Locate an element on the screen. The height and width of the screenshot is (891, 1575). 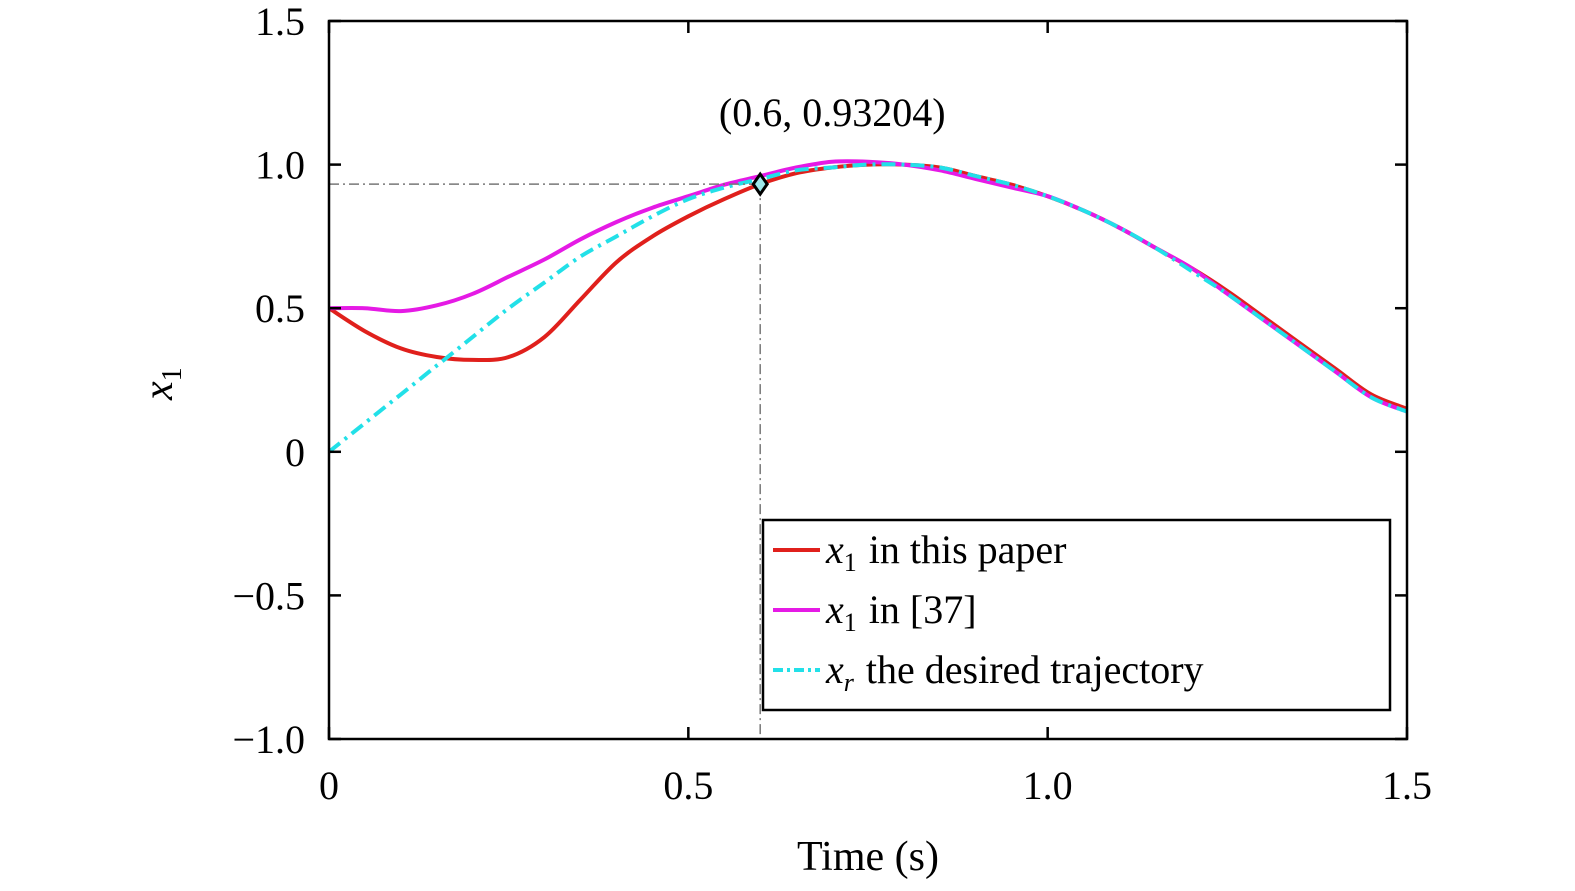
y-axis-sub: 1 is located at coordinates (172, 374).